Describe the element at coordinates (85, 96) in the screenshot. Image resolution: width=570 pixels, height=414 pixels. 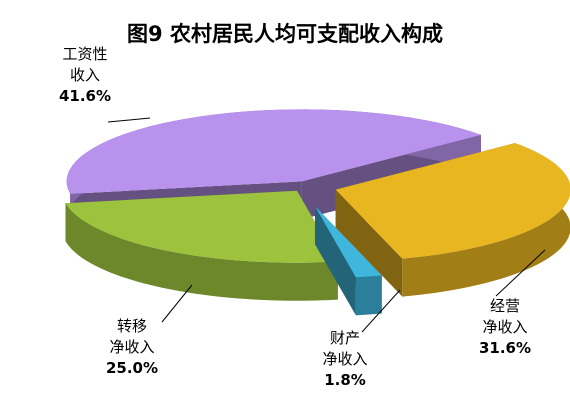
I see `value-label: 41.6%` at that location.